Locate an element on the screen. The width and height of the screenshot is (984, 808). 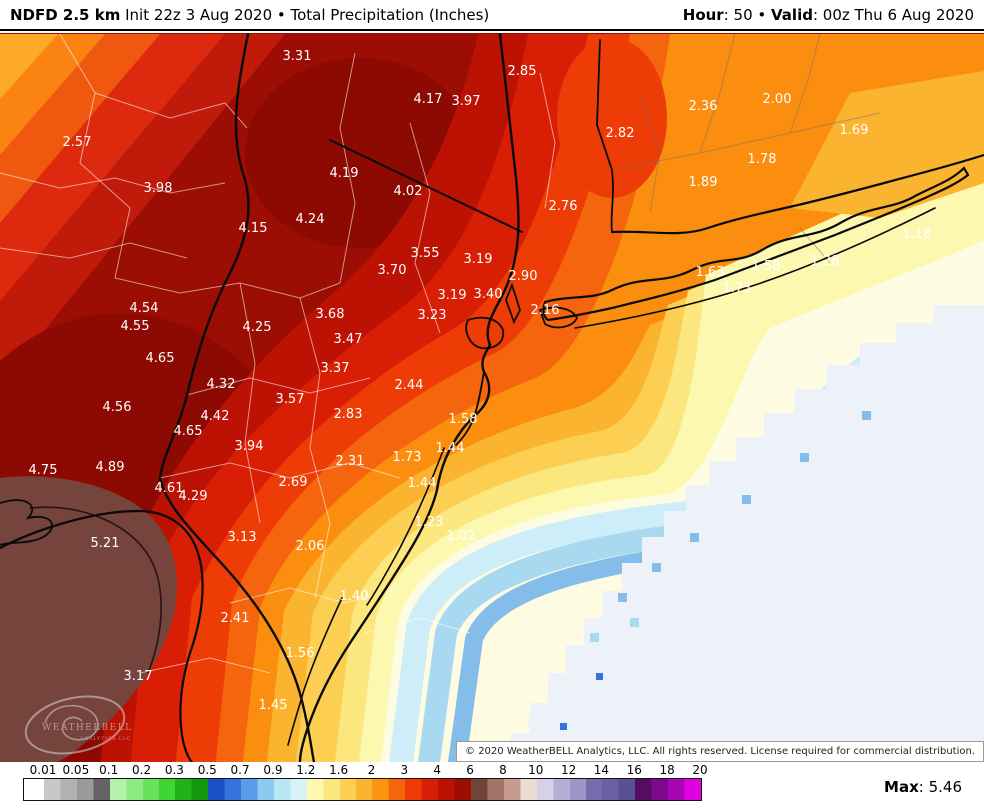
scale-tick-label: 2 is located at coordinates (371, 770).